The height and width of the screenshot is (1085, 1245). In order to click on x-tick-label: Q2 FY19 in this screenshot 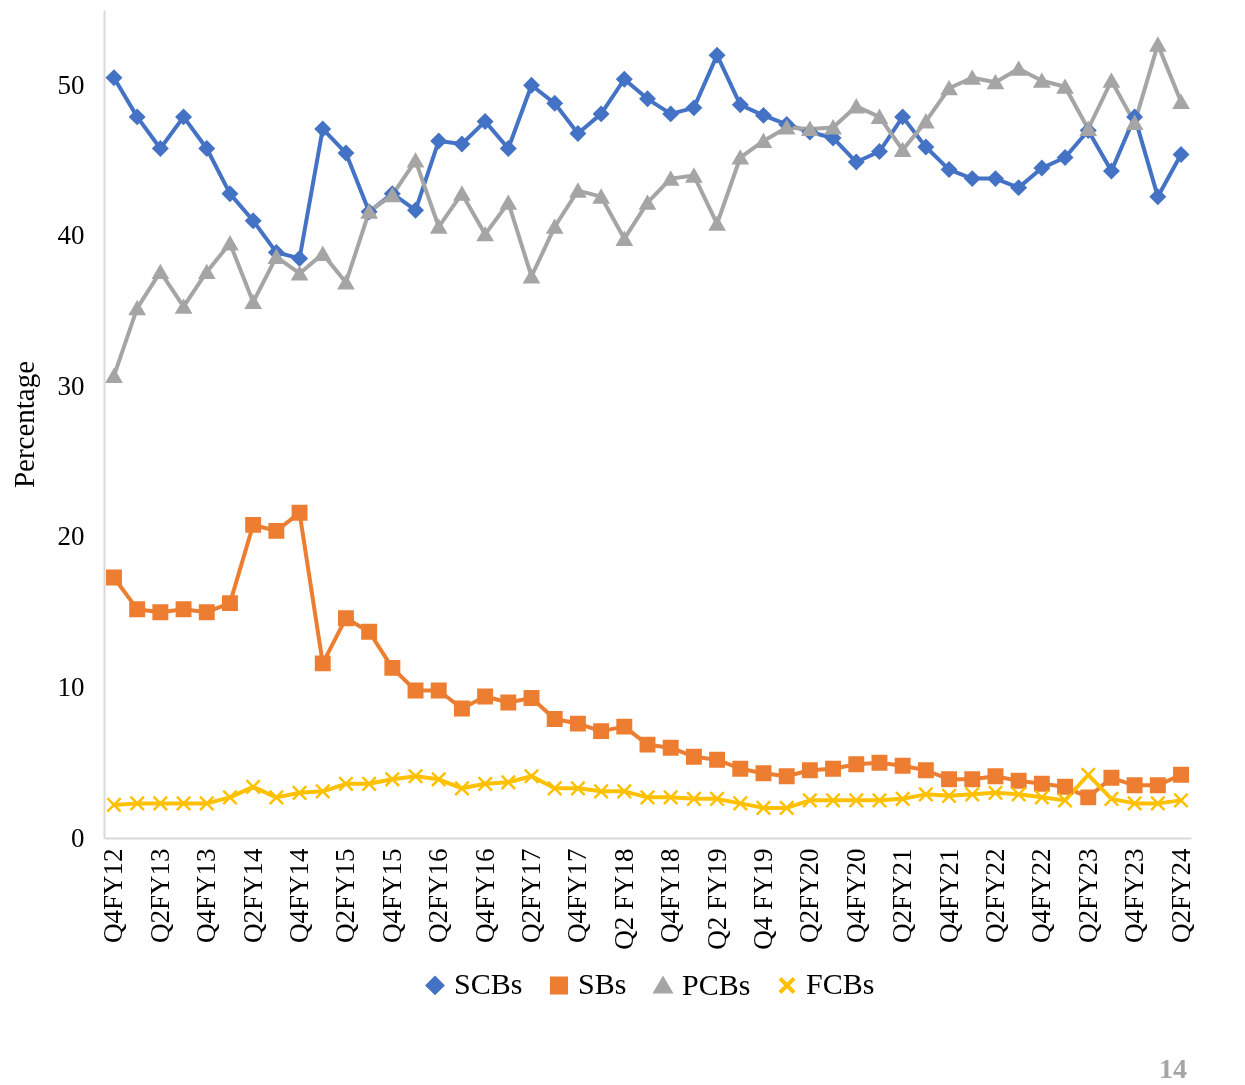, I will do `click(716, 899)`.